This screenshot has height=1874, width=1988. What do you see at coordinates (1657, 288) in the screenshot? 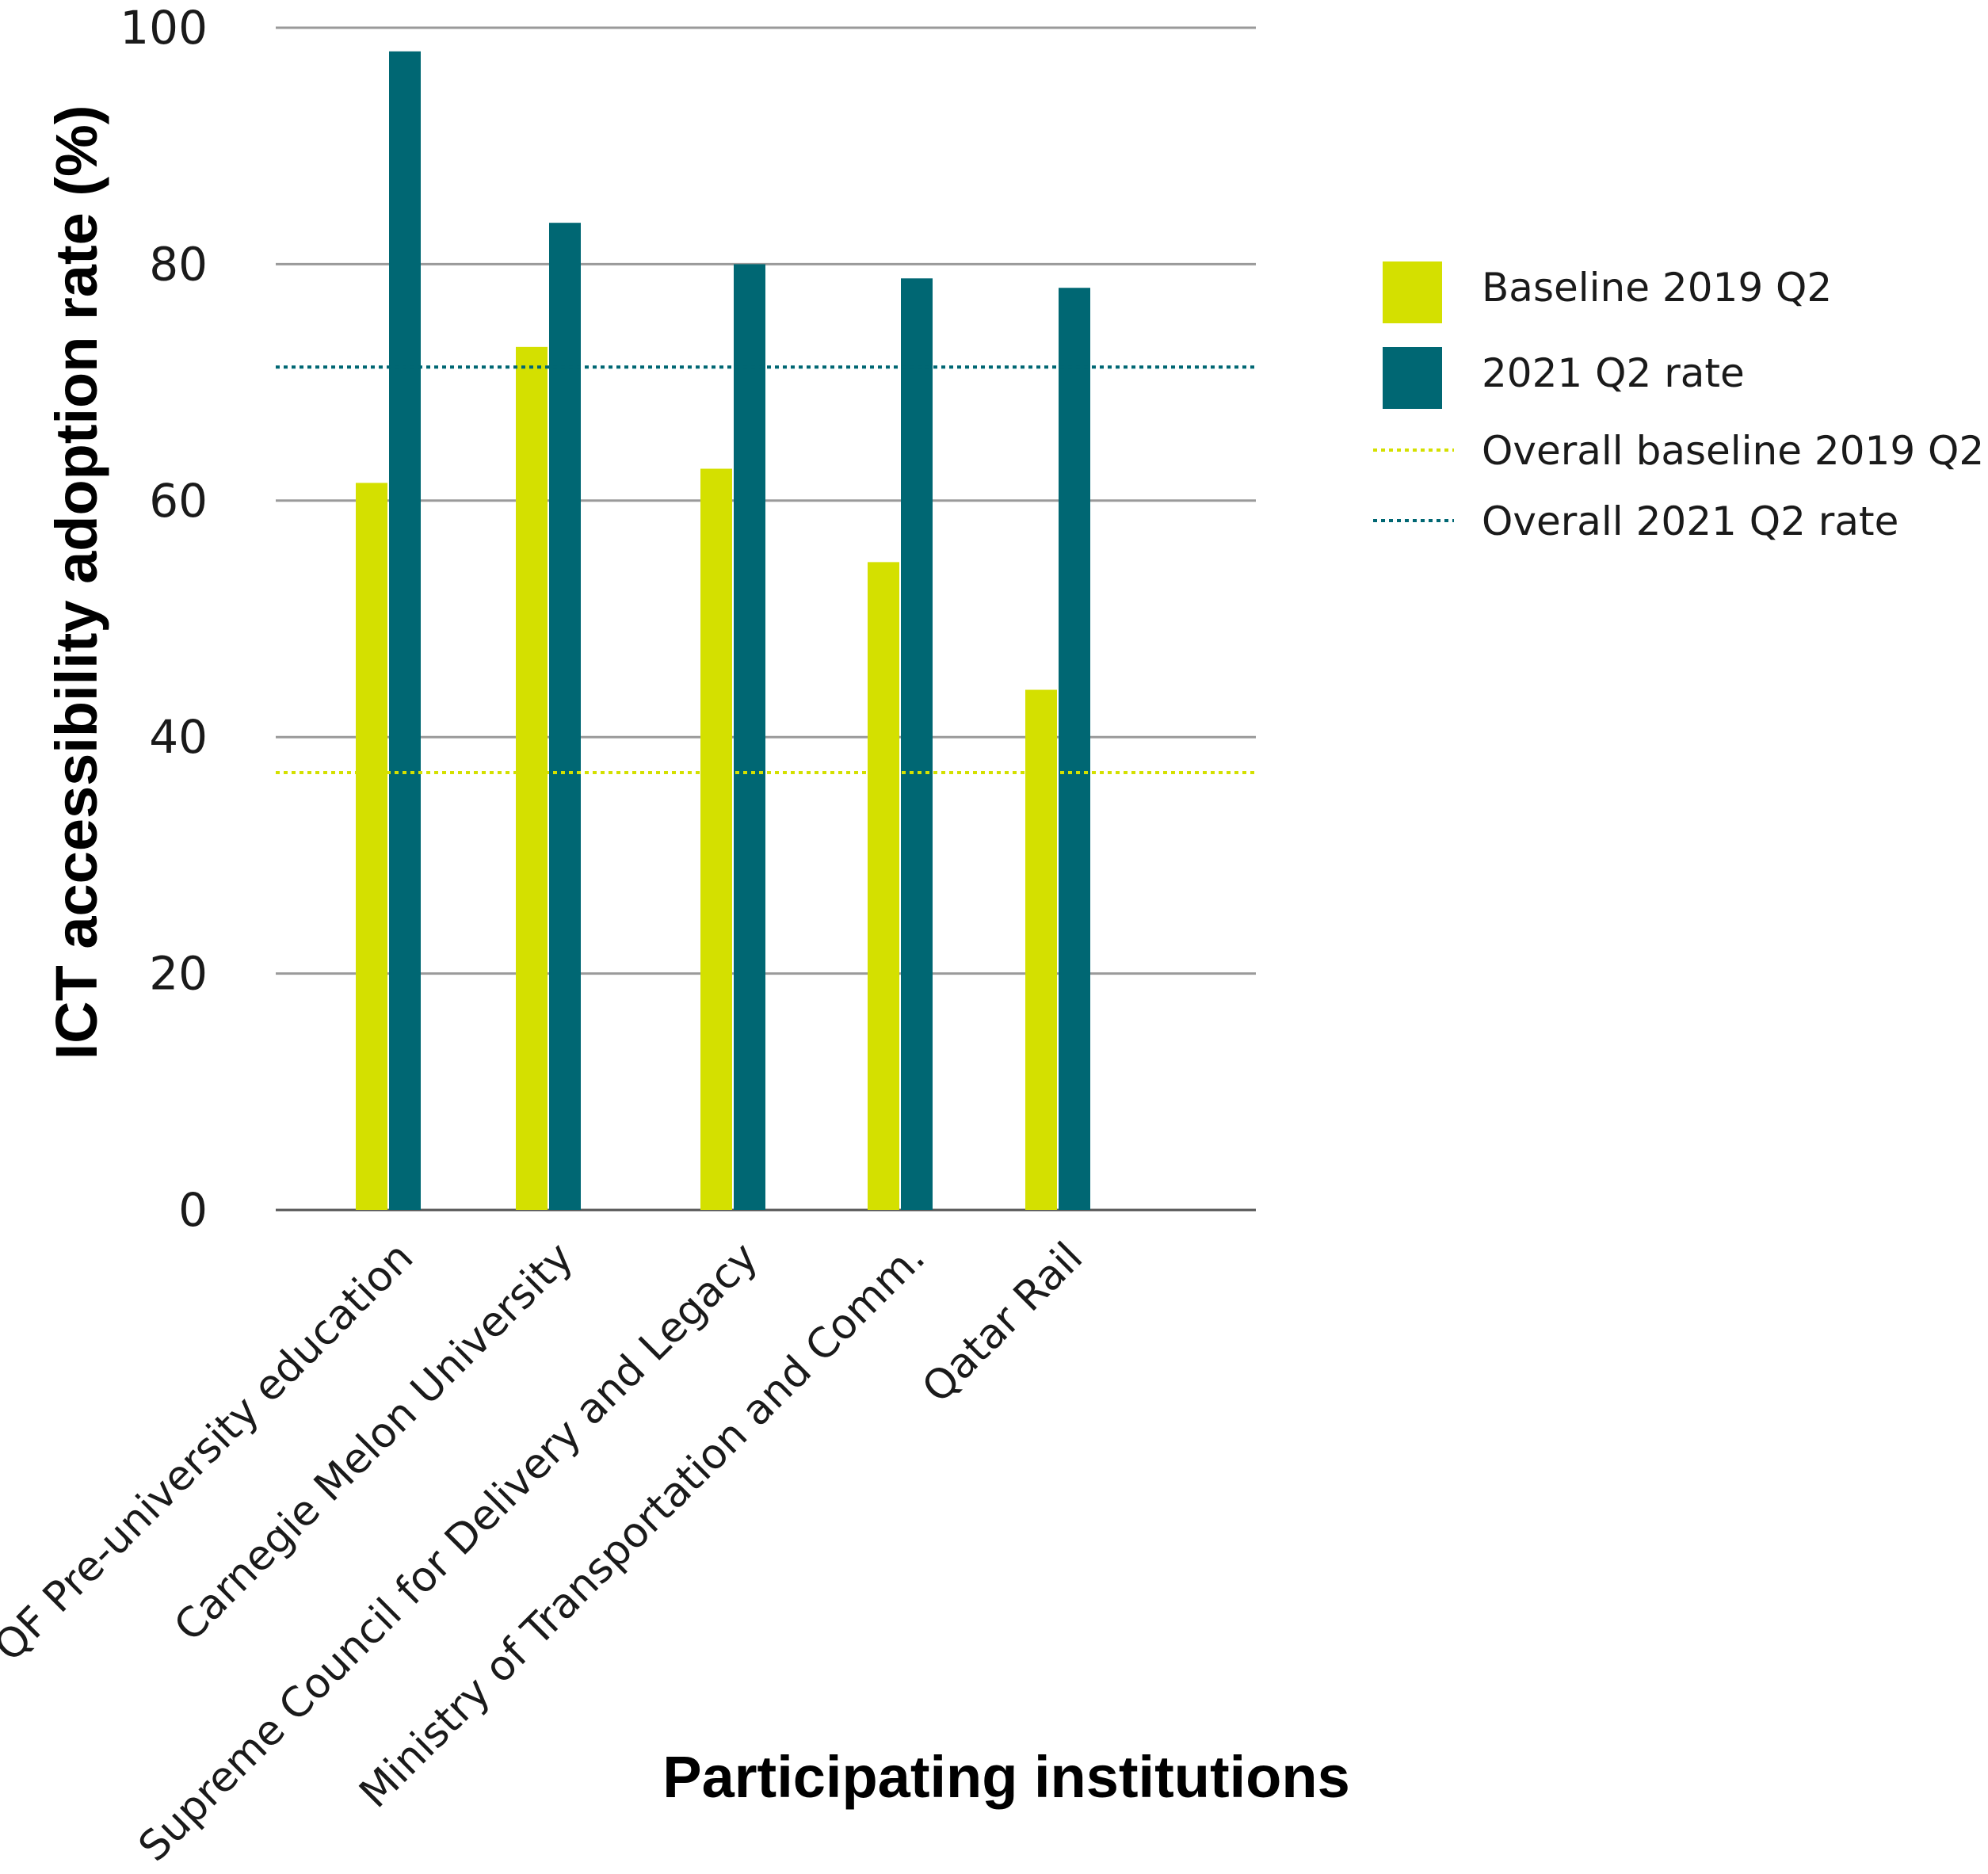
I see `legend-label-baseline: Baseline 2019 Q2` at bounding box center [1657, 288].